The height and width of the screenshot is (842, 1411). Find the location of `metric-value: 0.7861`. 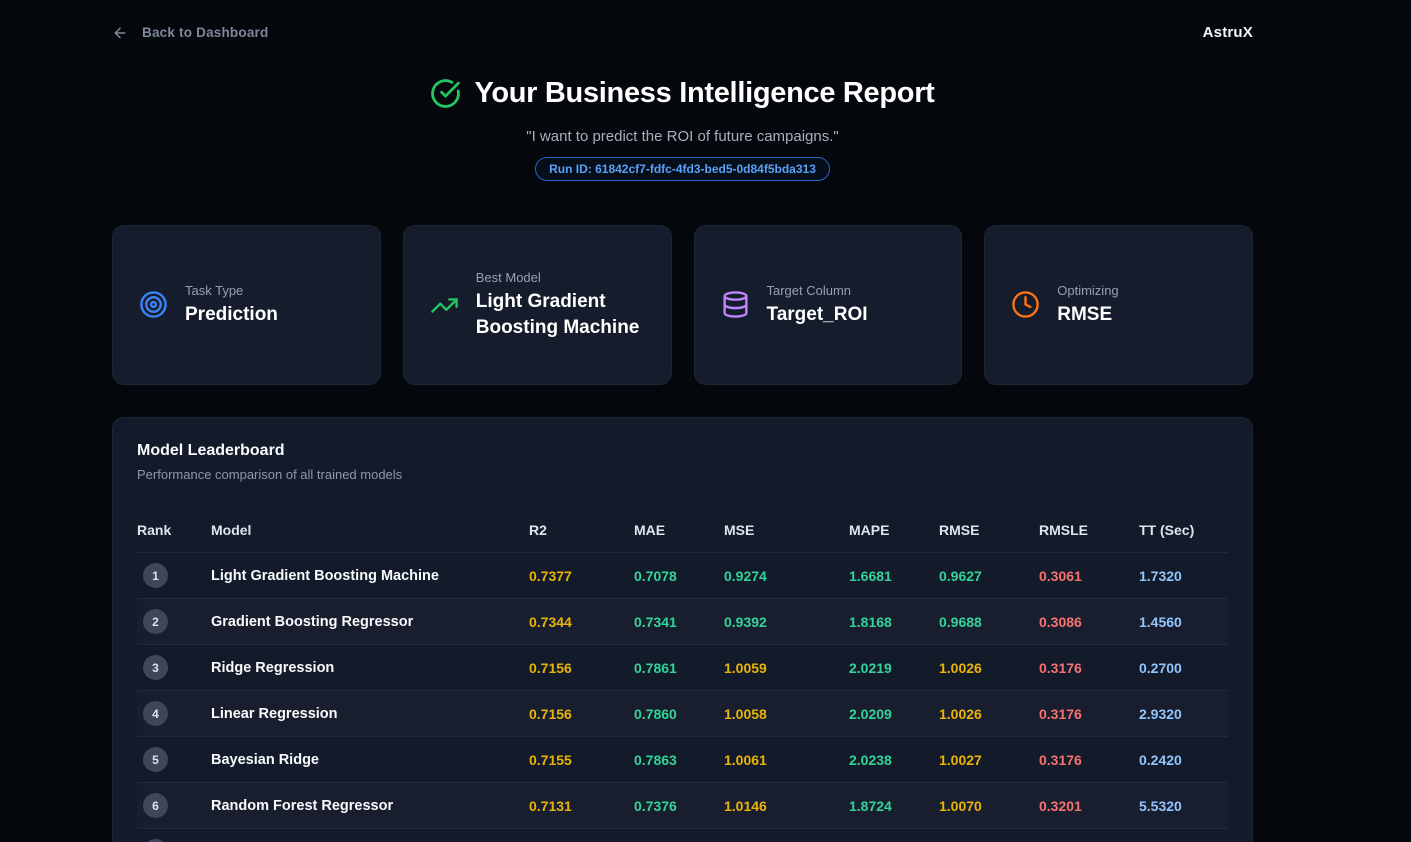

metric-value: 0.7861 is located at coordinates (655, 667).